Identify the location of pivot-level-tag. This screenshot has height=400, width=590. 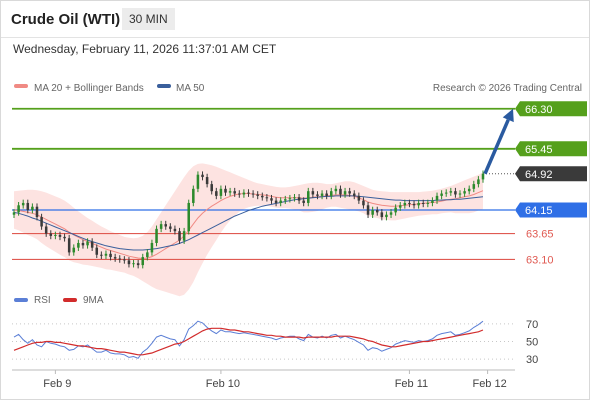
(551, 210).